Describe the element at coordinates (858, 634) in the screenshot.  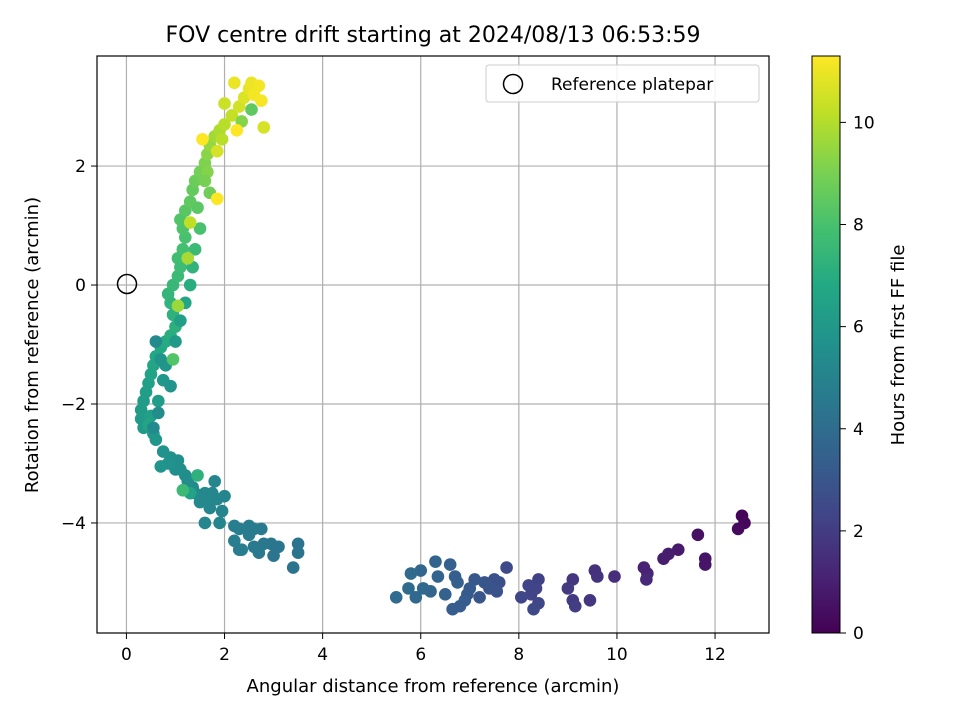
I see `colorbar-tick-label: 0` at that location.